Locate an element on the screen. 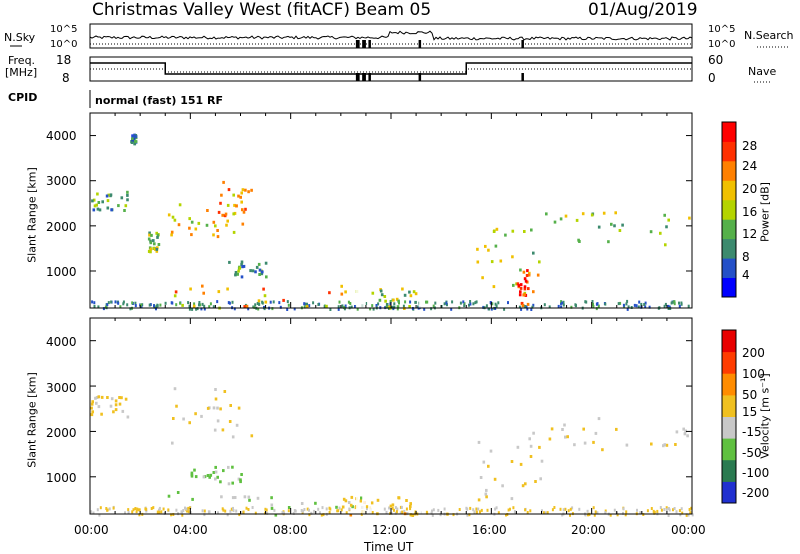 The height and width of the screenshot is (554, 800). power-cbar-tick: 16 is located at coordinates (750, 212).